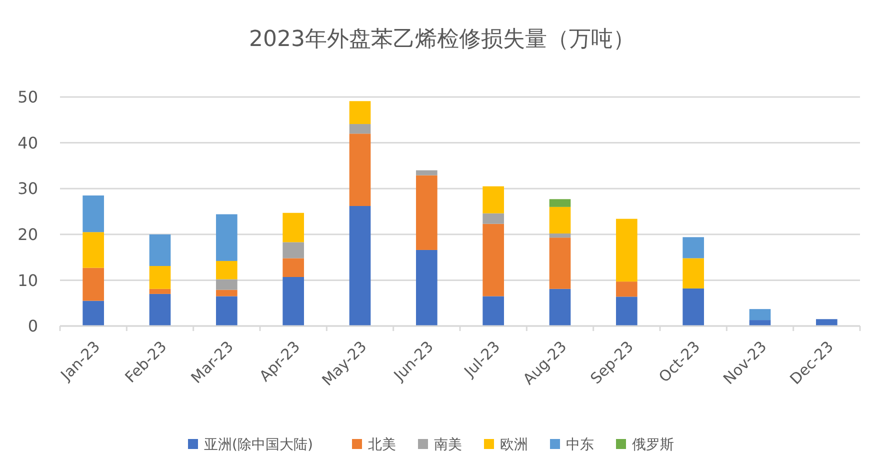  What do you see at coordinates (28, 142) in the screenshot?
I see `y-tick-label: 40` at bounding box center [28, 142].